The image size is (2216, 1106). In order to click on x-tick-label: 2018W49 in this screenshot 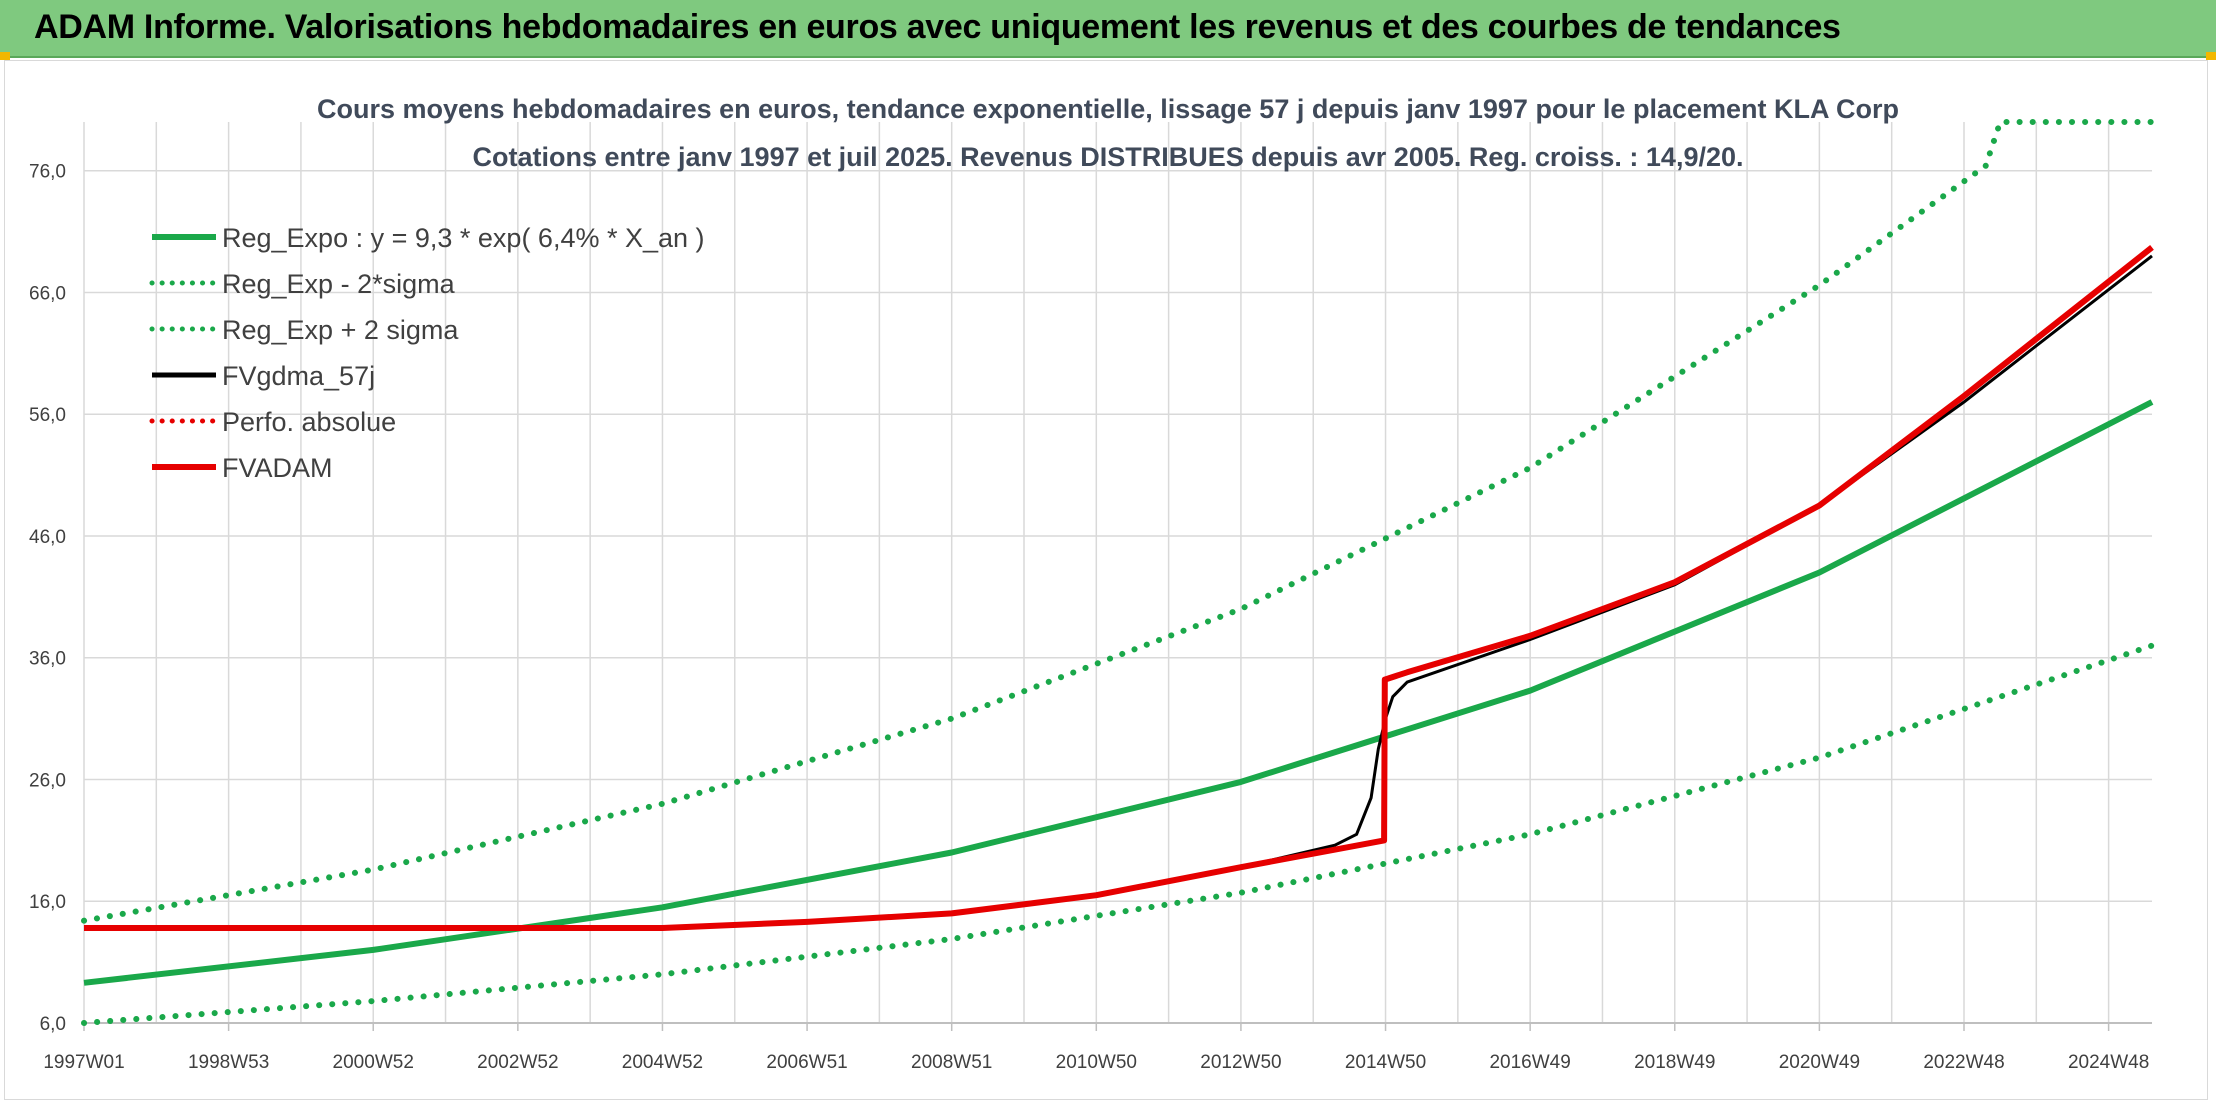, I will do `click(1674, 1062)`.